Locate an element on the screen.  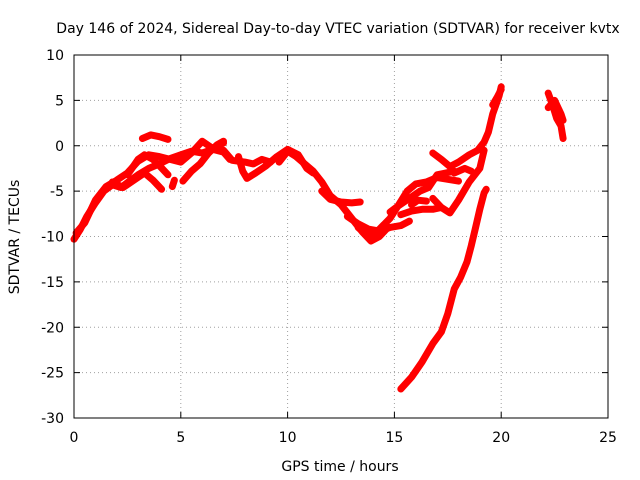
y-tick-label: -10 is located at coordinates (52, 238).